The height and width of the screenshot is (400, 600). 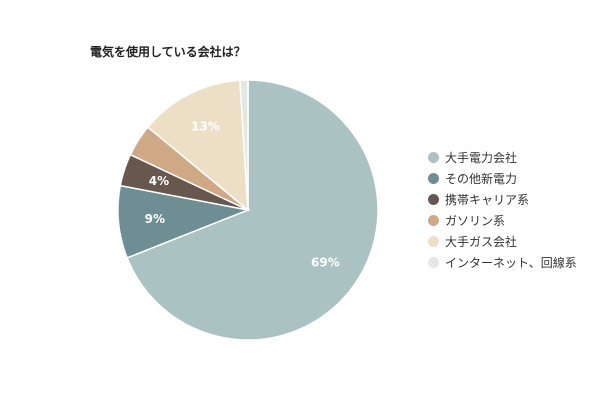 What do you see at coordinates (205, 127) in the screenshot?
I see `slice-percent-label: 13%` at bounding box center [205, 127].